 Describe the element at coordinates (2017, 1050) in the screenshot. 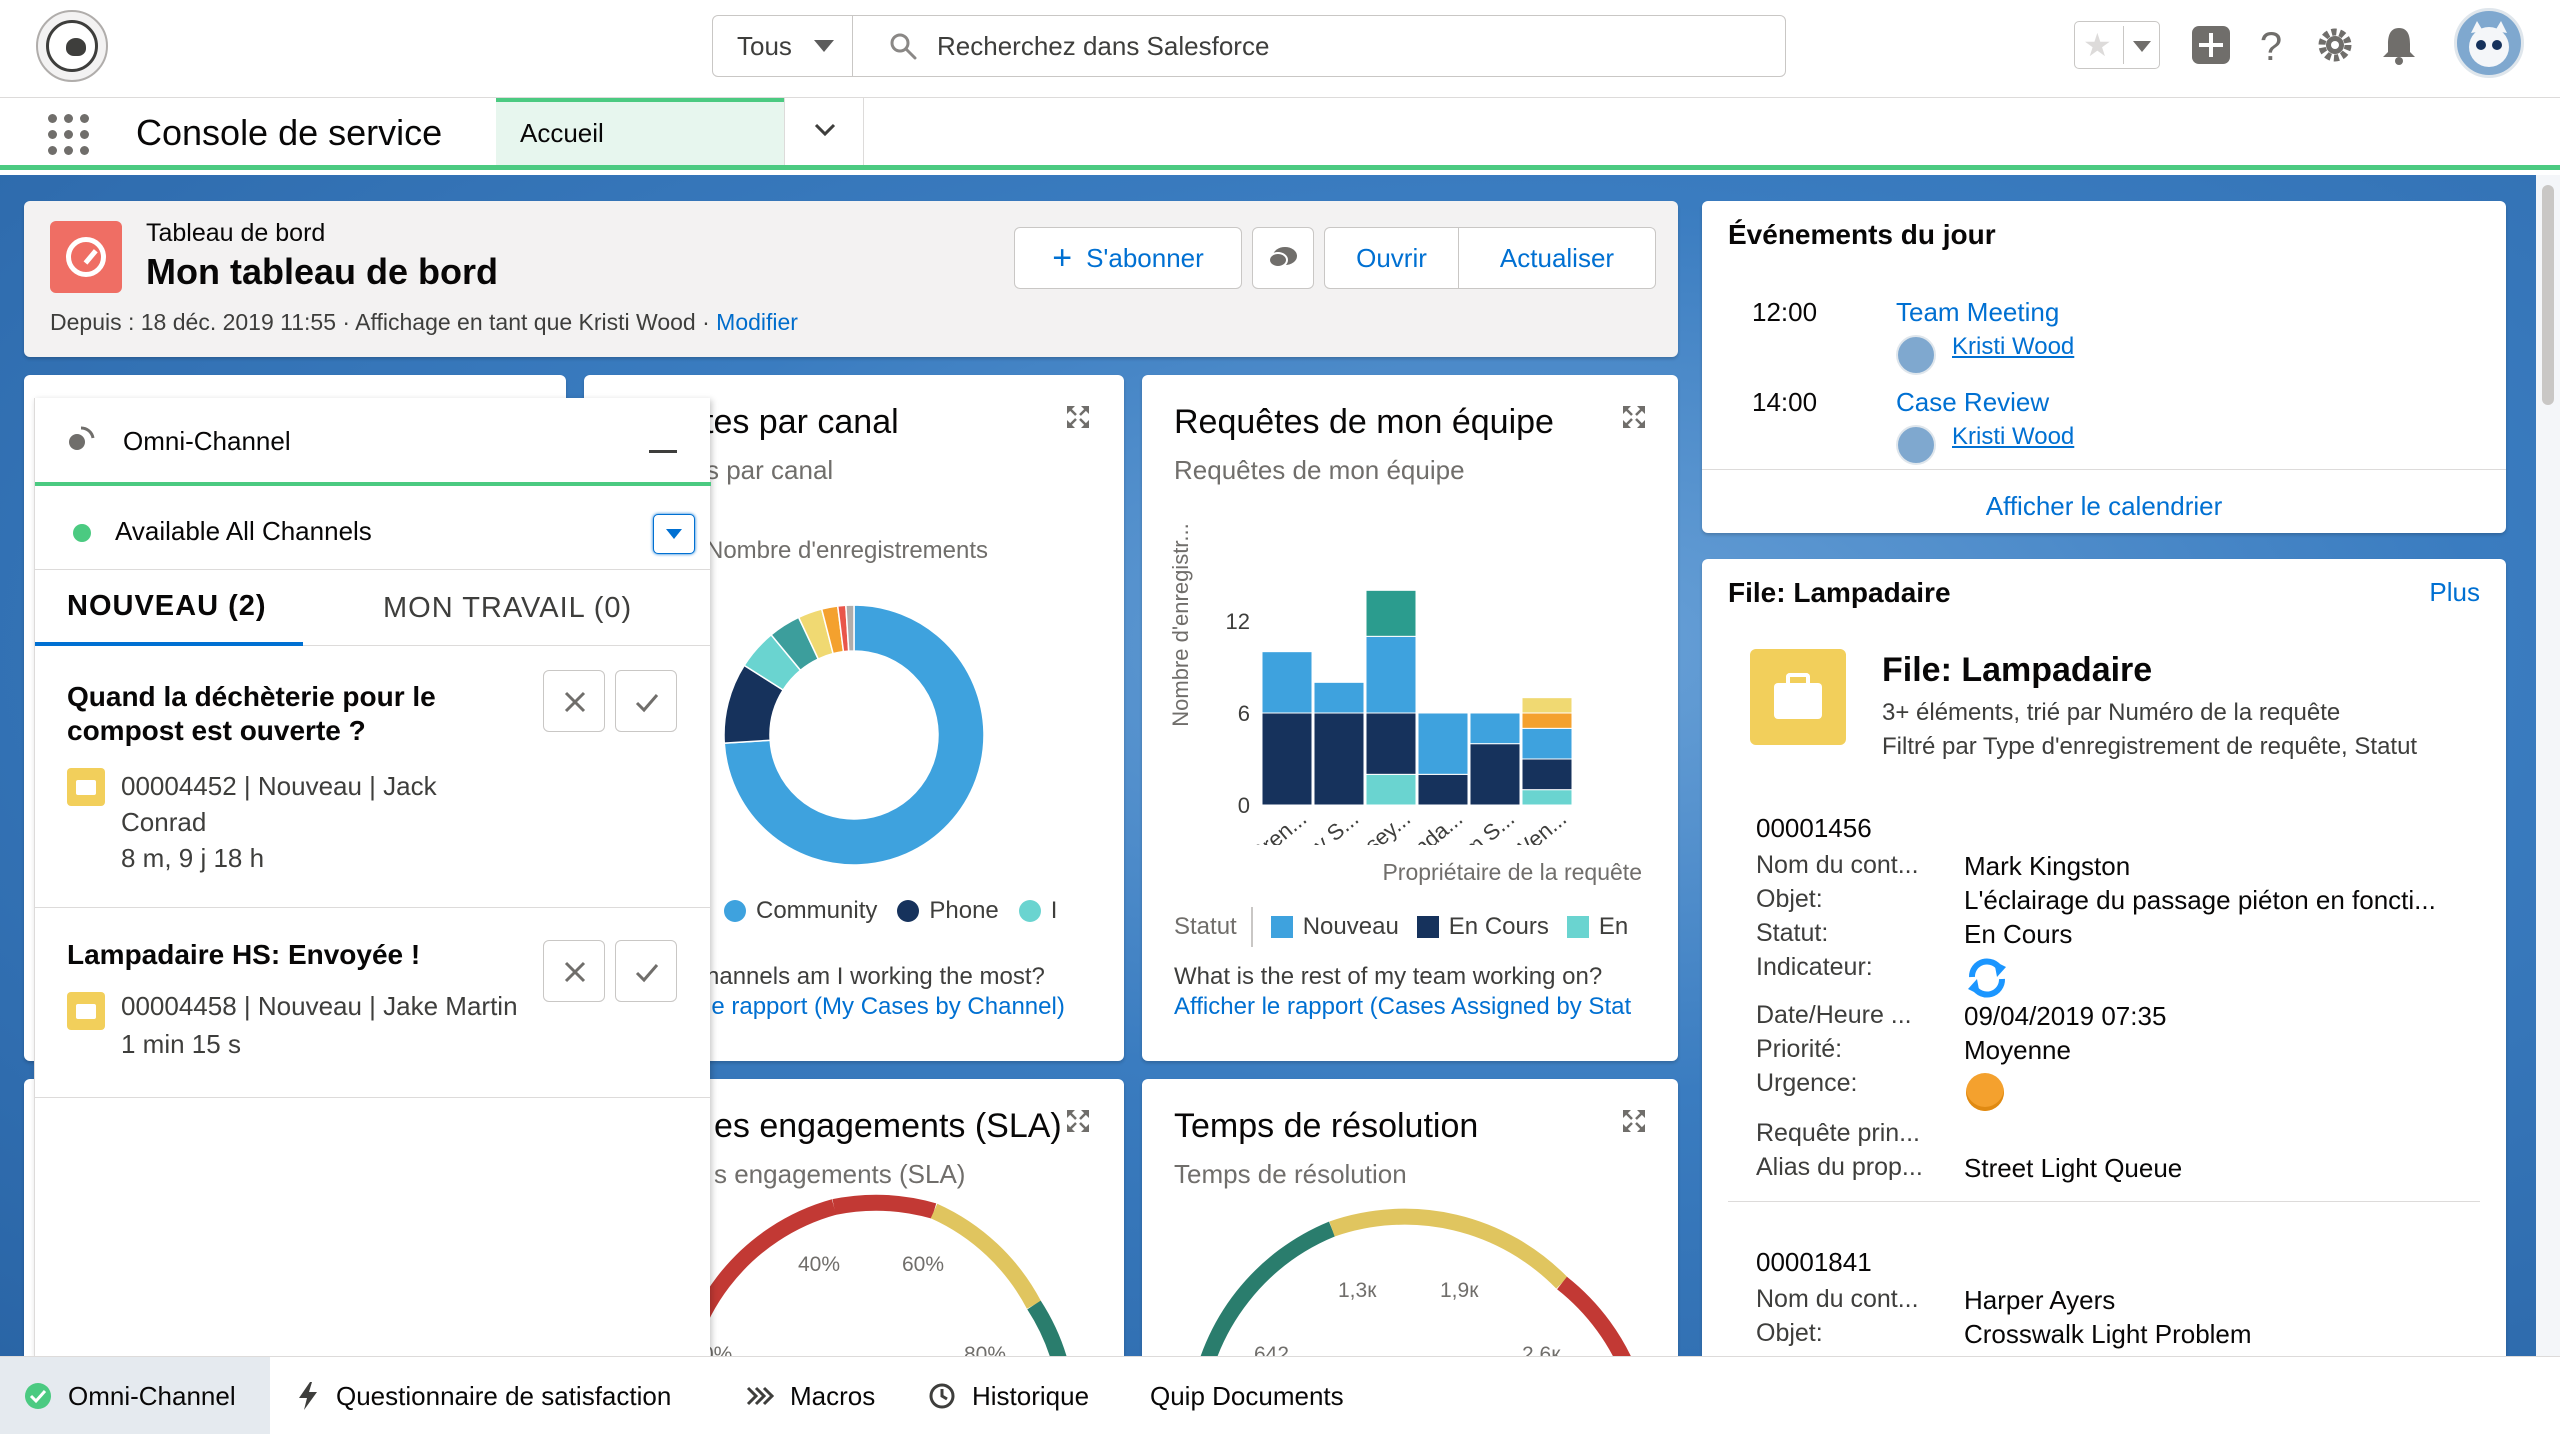

I see `record-field-value: Moyenne` at that location.